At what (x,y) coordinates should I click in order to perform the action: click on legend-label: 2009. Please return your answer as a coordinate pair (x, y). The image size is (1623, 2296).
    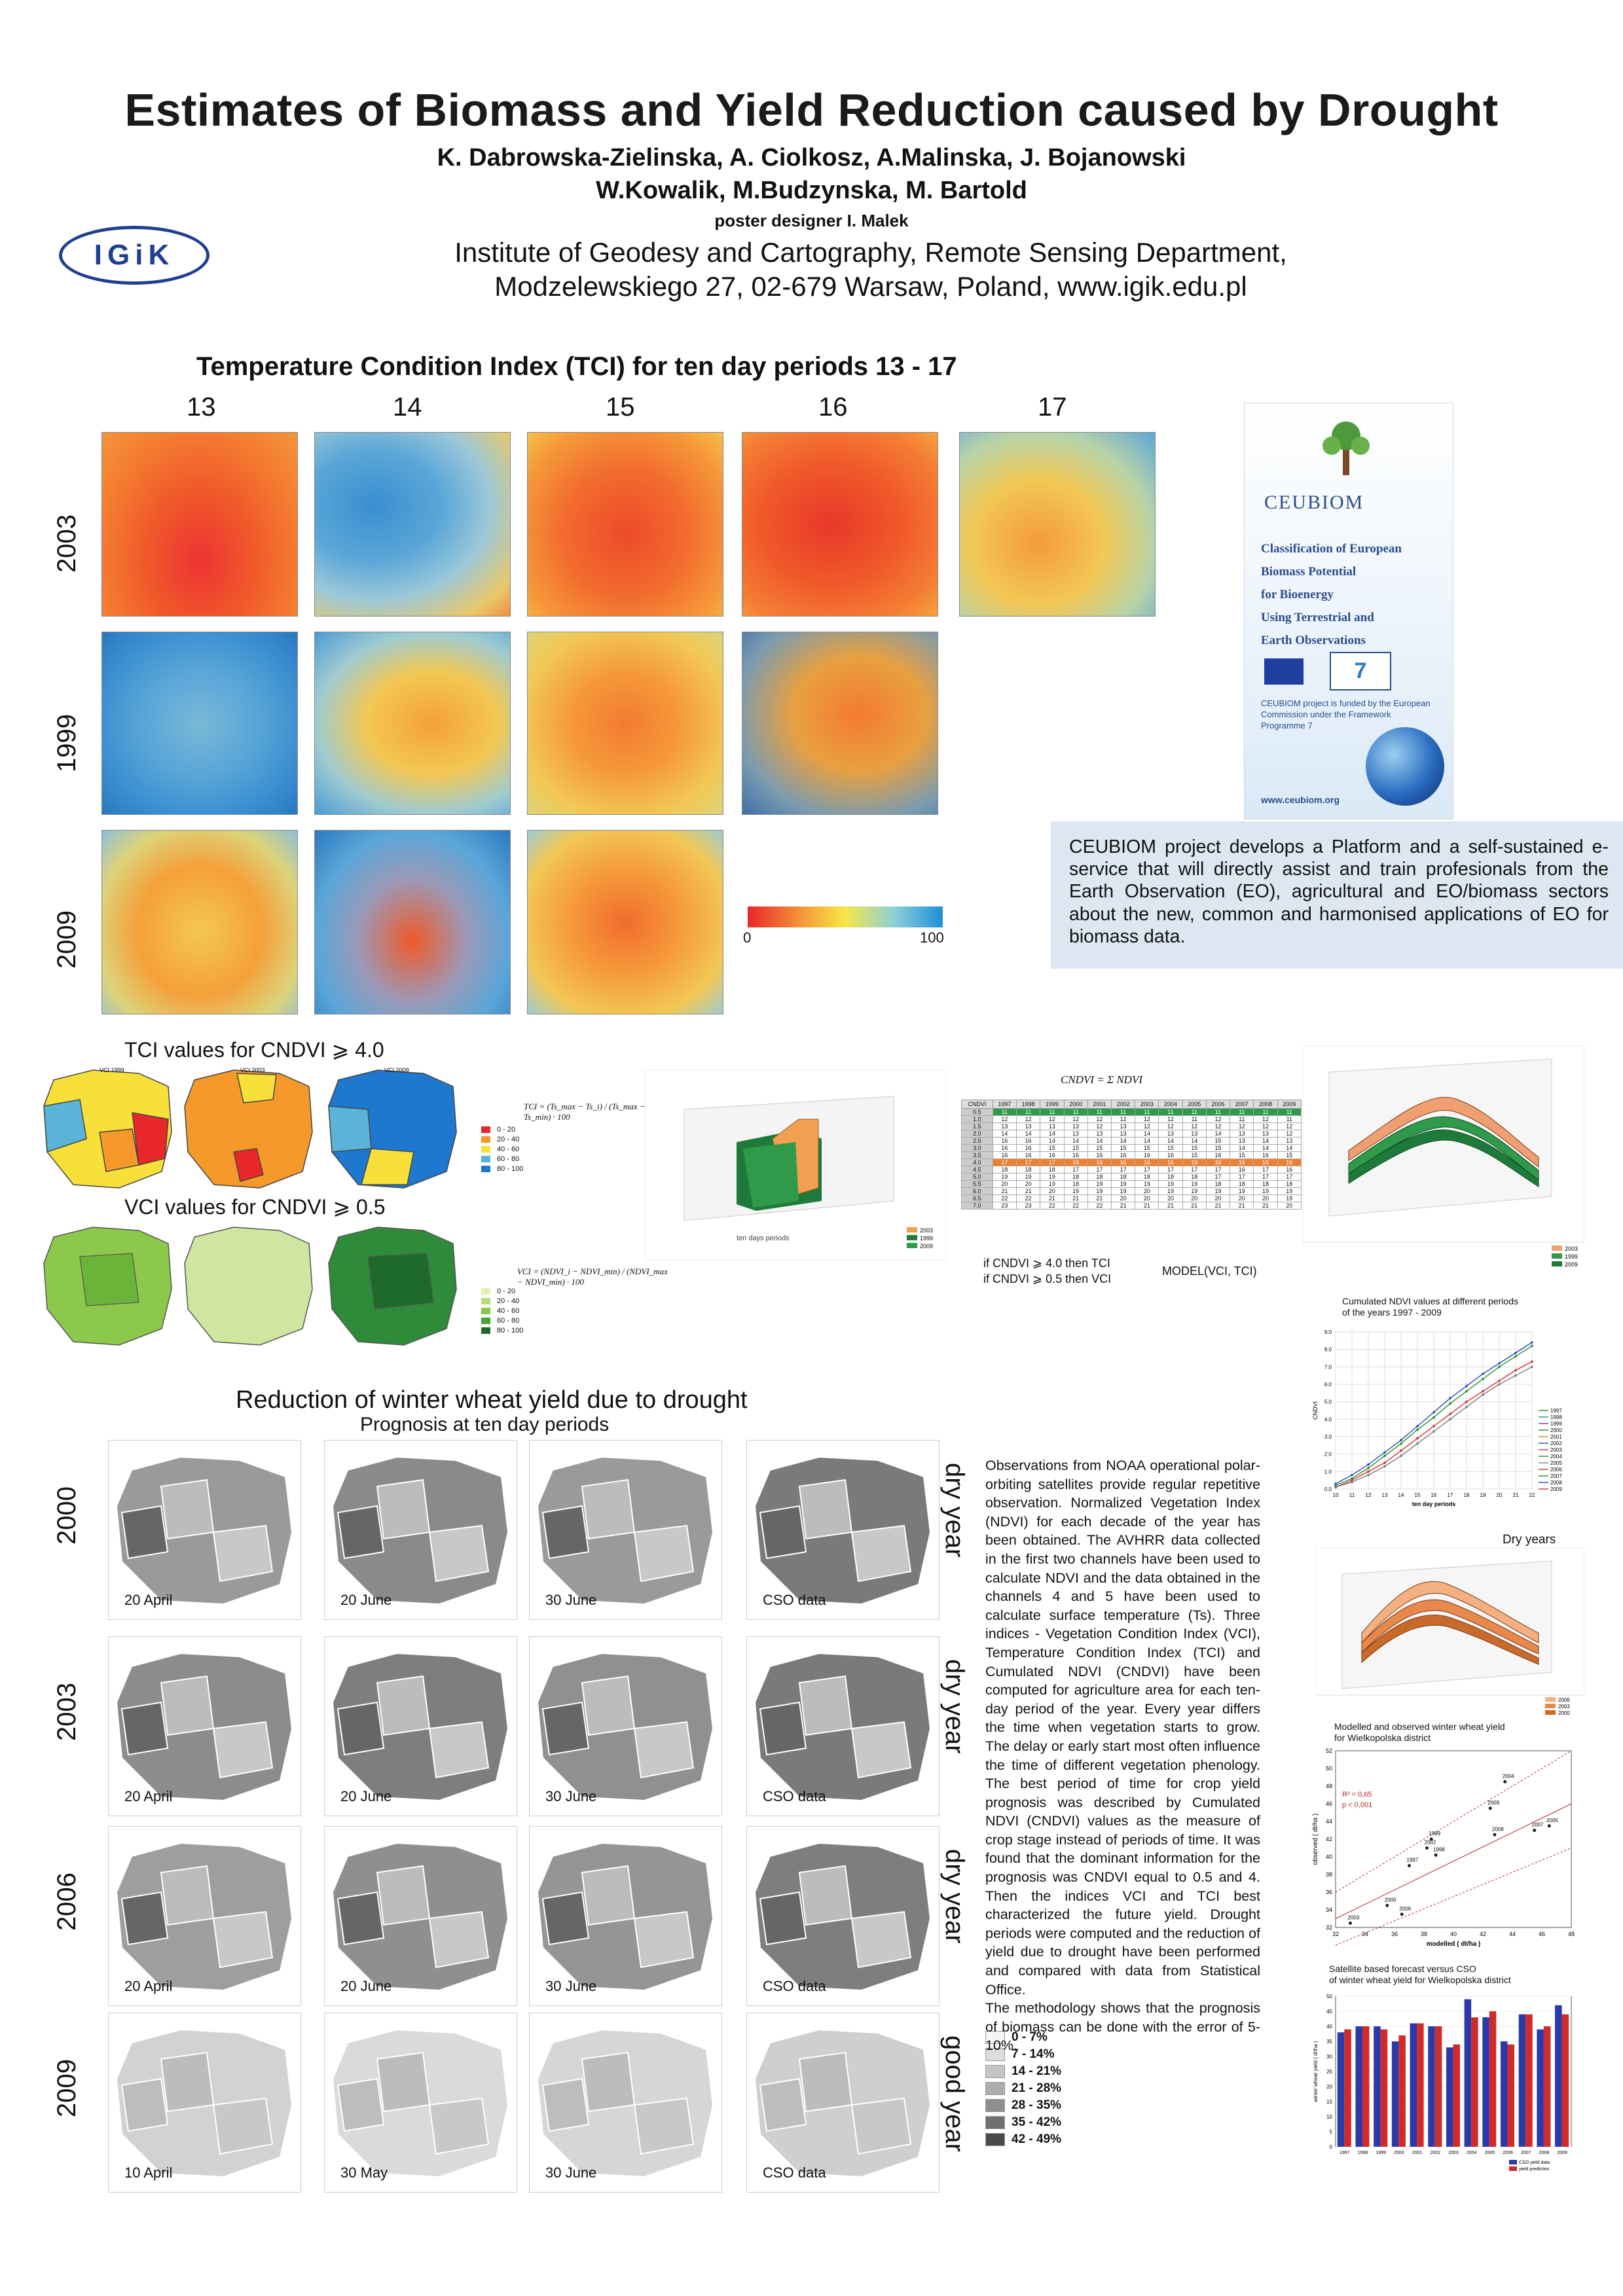
    Looking at the image, I should click on (1556, 1489).